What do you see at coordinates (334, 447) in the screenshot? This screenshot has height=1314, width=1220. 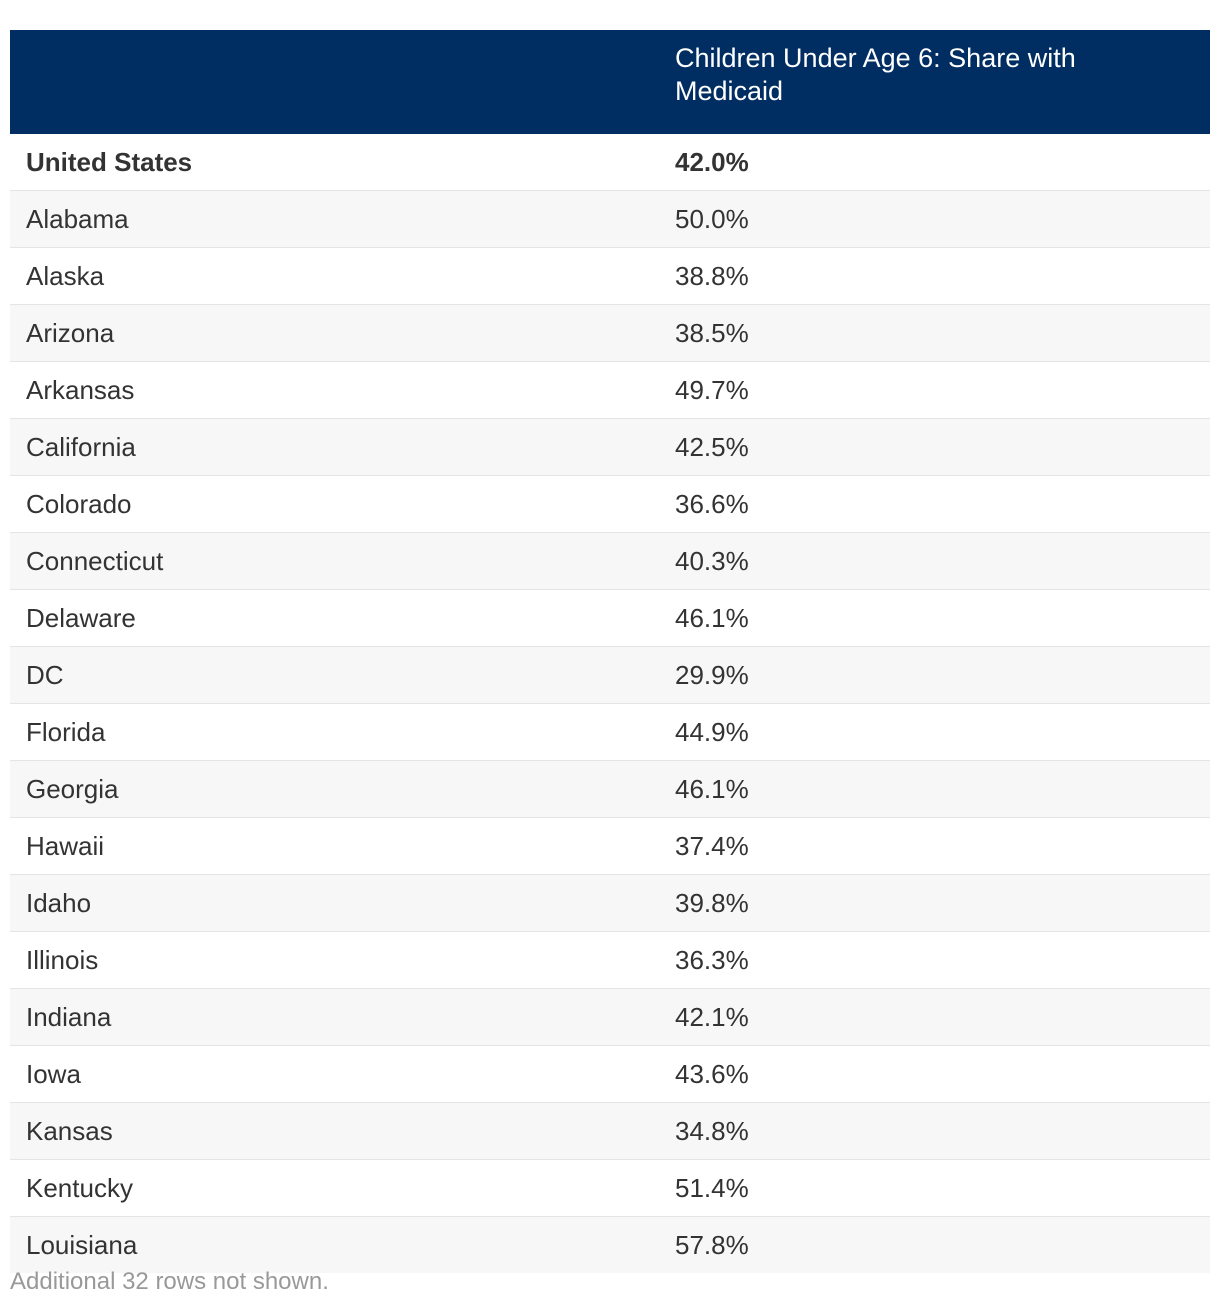 I see `location-cell: California` at bounding box center [334, 447].